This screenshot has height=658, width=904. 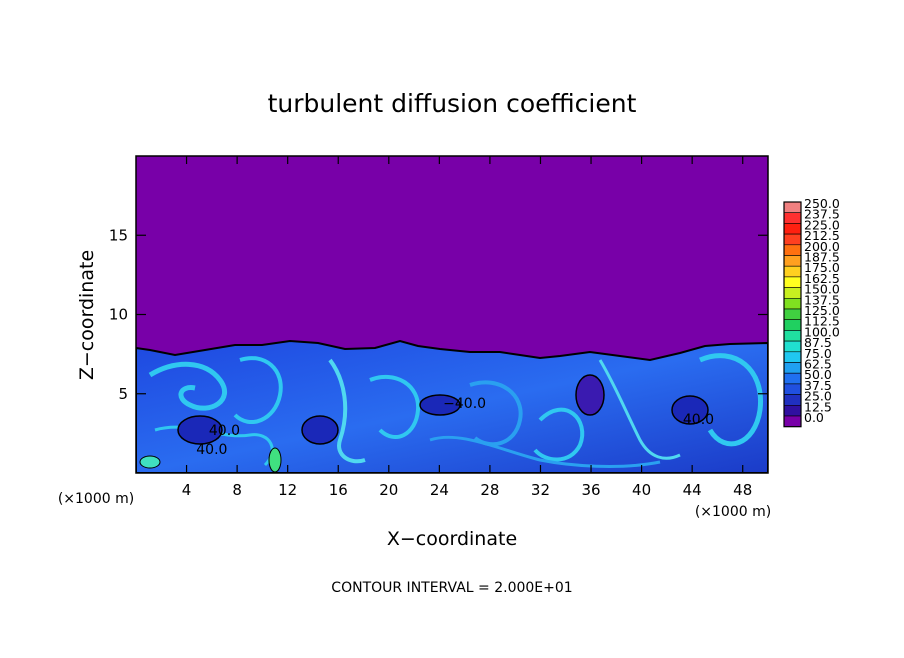 I want to click on colorbar-label: 150.0, so click(x=822, y=289).